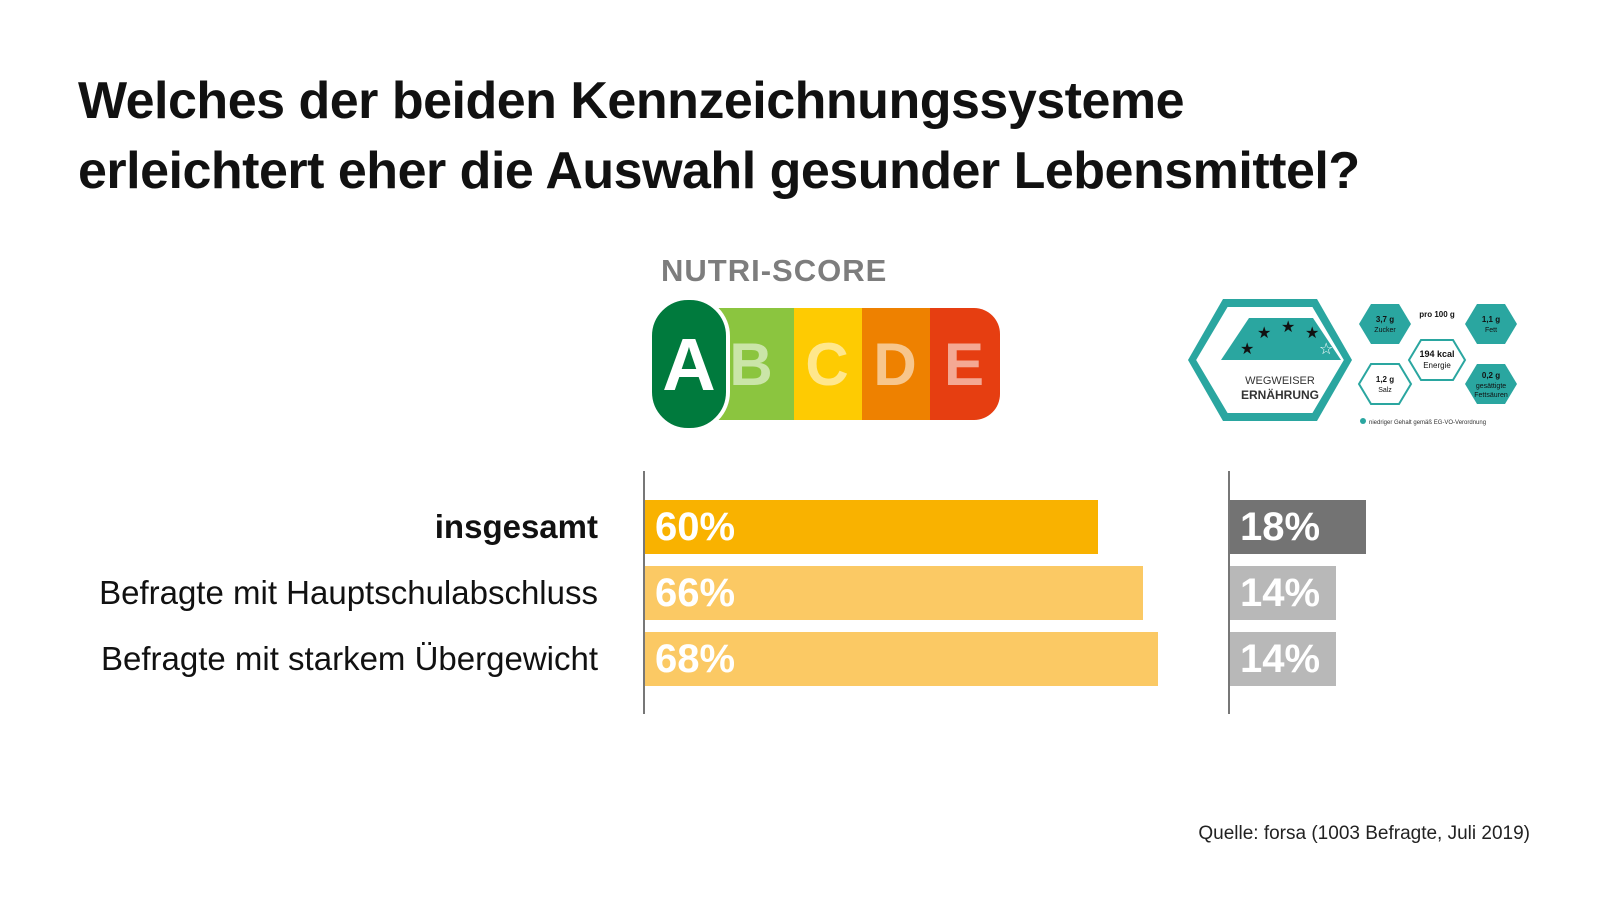 This screenshot has width=1600, height=900. What do you see at coordinates (1437, 365) in the screenshot?
I see `energy-label: Energie` at bounding box center [1437, 365].